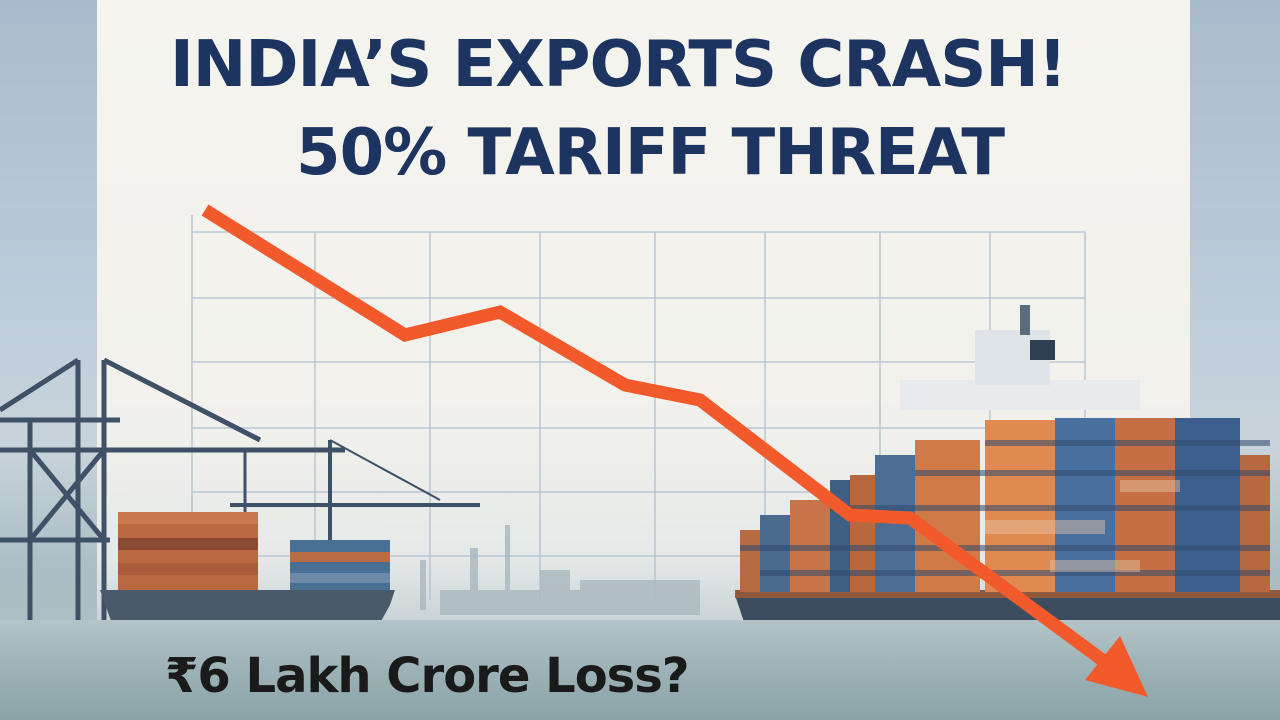 The image size is (1280, 720). What do you see at coordinates (1116, 666) in the screenshot?
I see `arrow-head-icon` at bounding box center [1116, 666].